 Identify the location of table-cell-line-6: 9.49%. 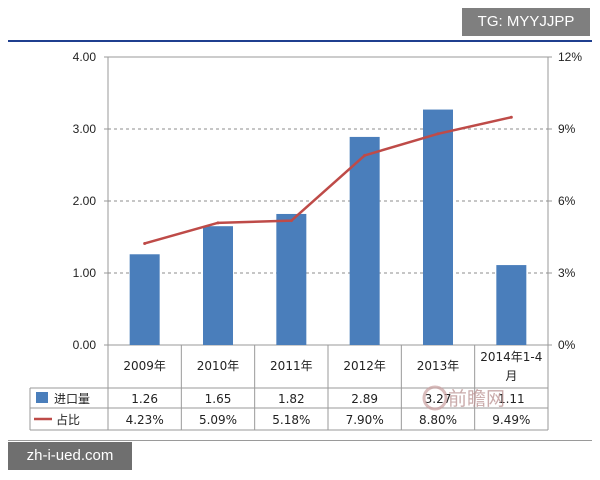
(511, 420).